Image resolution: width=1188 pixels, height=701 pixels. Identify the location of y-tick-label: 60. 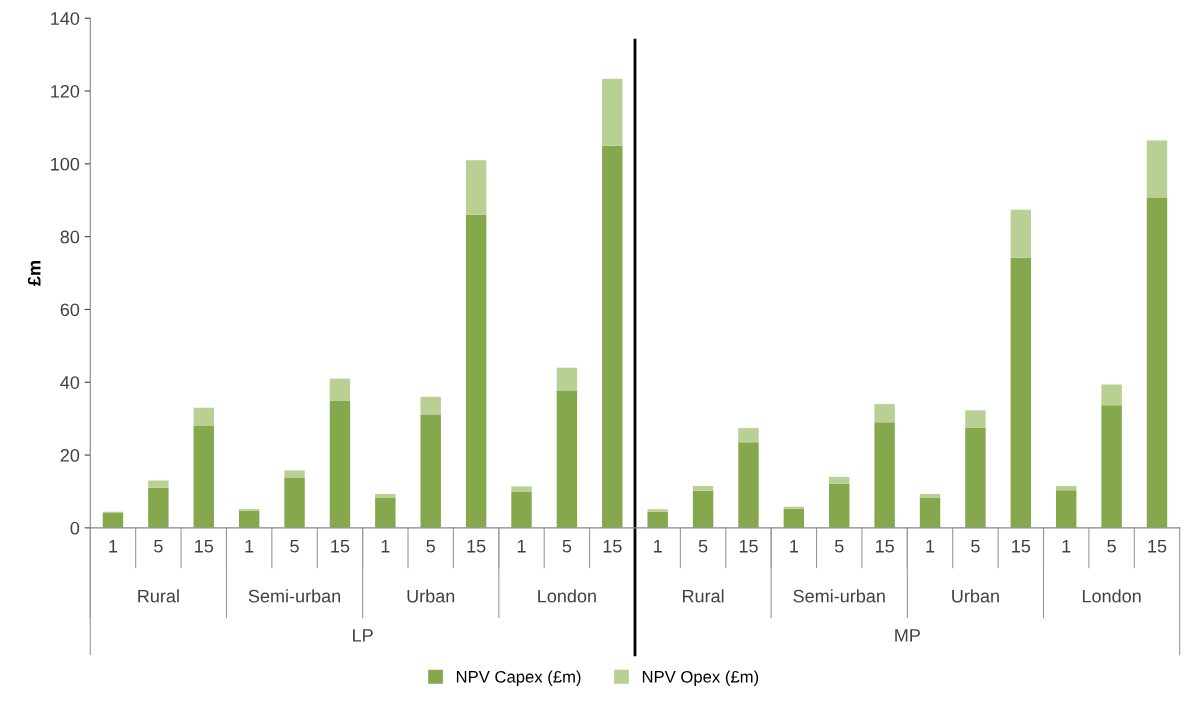
(70, 310).